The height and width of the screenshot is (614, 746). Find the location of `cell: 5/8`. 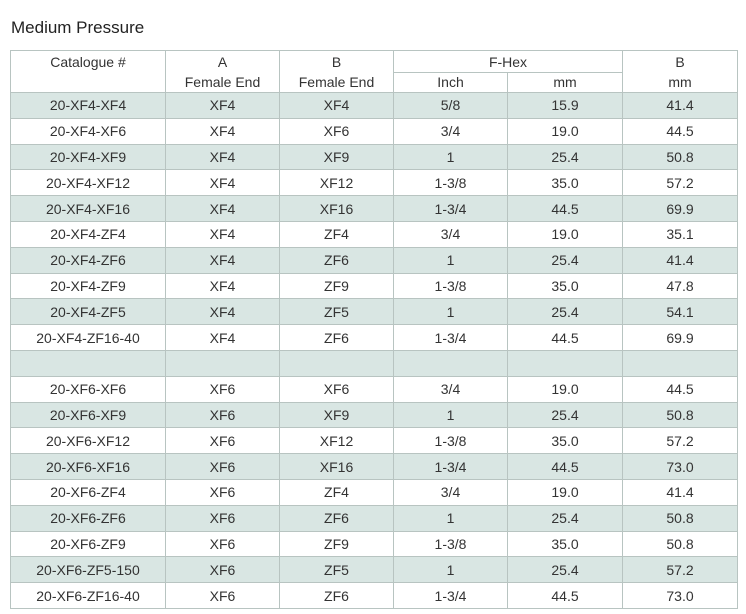

cell: 5/8 is located at coordinates (450, 105).